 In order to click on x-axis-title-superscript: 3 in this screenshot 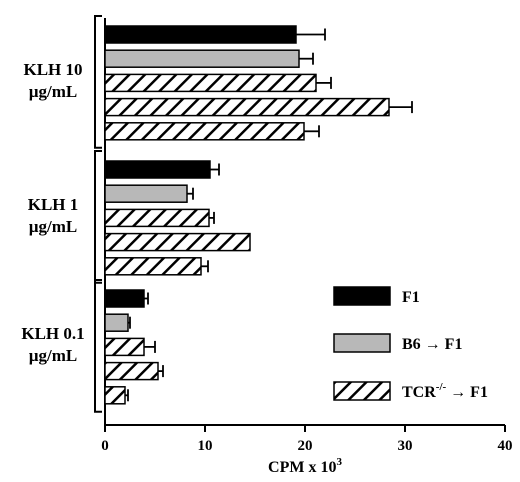, I will do `click(339, 462)`.